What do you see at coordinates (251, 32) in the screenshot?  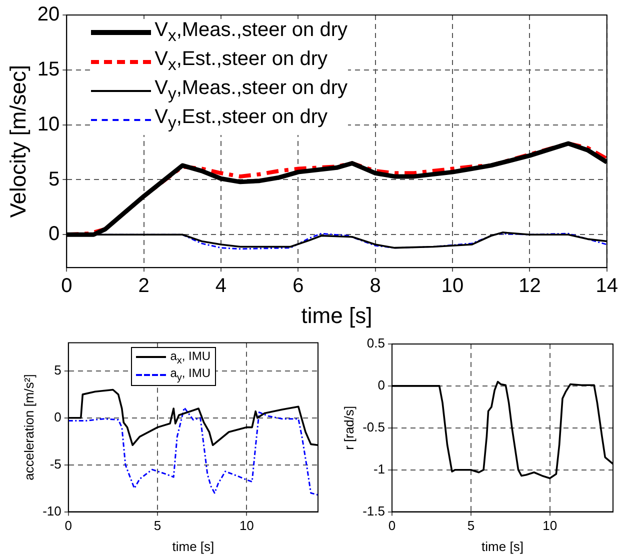 I see `legend-label: V$_{x}$,Meas.,steer on dry` at bounding box center [251, 32].